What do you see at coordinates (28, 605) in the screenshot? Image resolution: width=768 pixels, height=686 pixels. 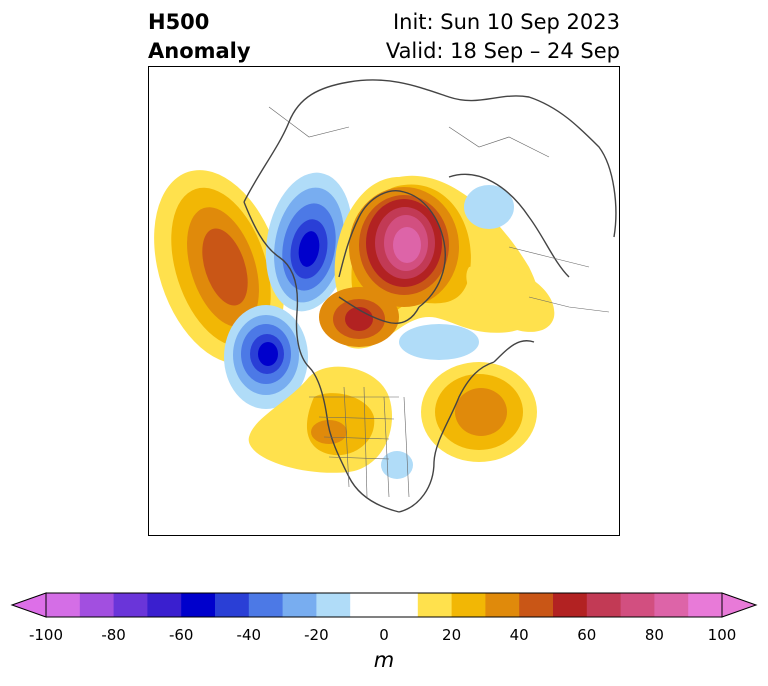 I see `colorbar-under-arrow` at bounding box center [28, 605].